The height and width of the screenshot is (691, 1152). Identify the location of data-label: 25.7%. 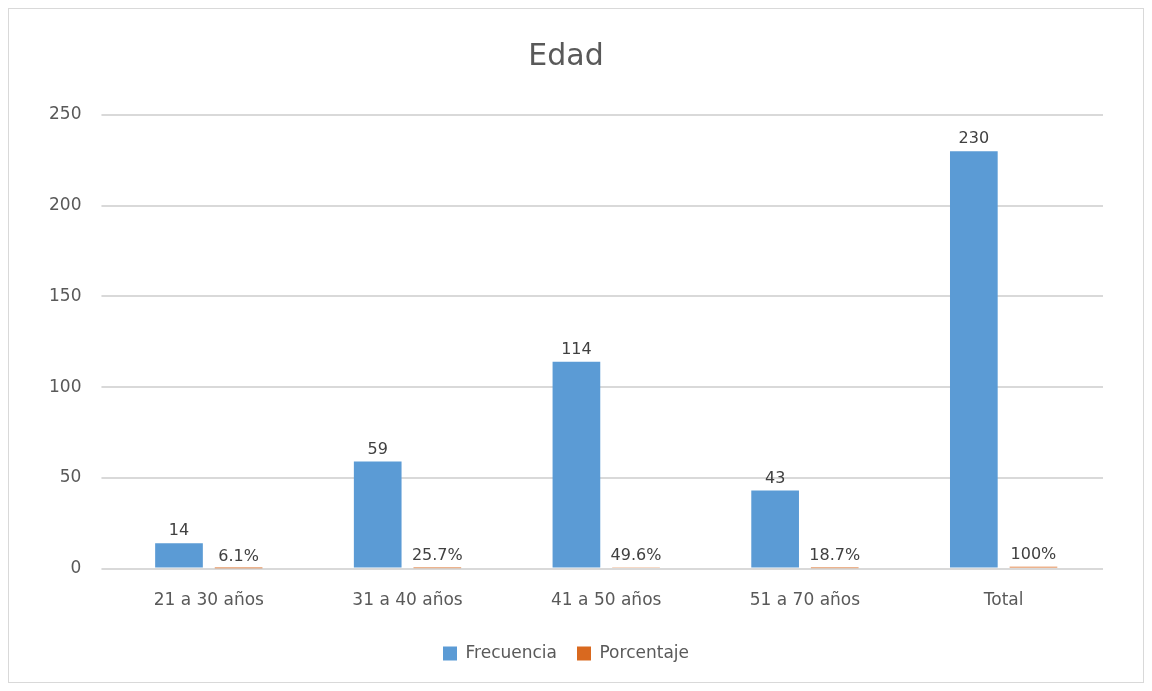
(437, 555).